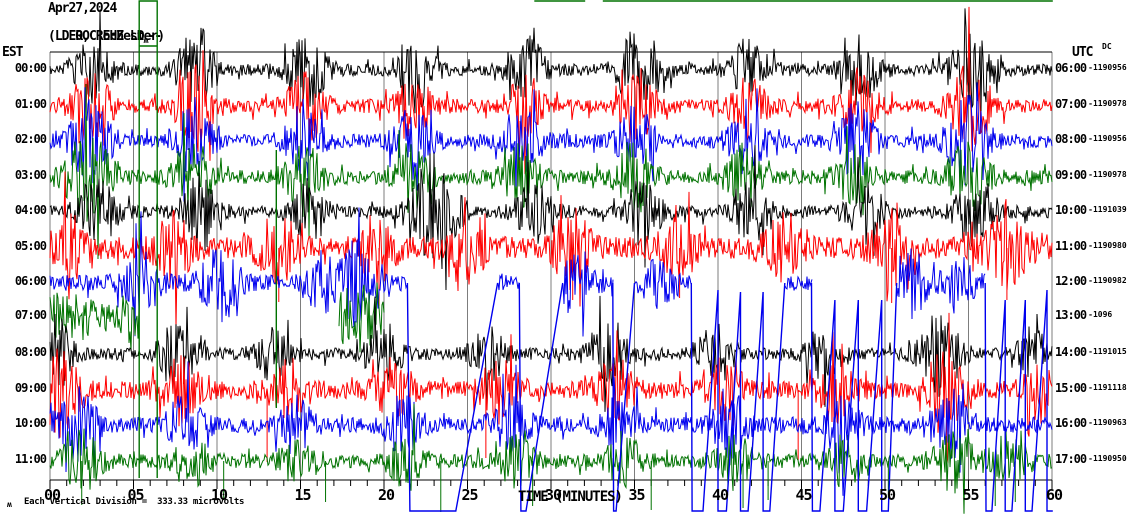 The height and width of the screenshot is (519, 1130). Describe the element at coordinates (1071, 459) in the screenshot. I see `utc-time: 17:00` at that location.